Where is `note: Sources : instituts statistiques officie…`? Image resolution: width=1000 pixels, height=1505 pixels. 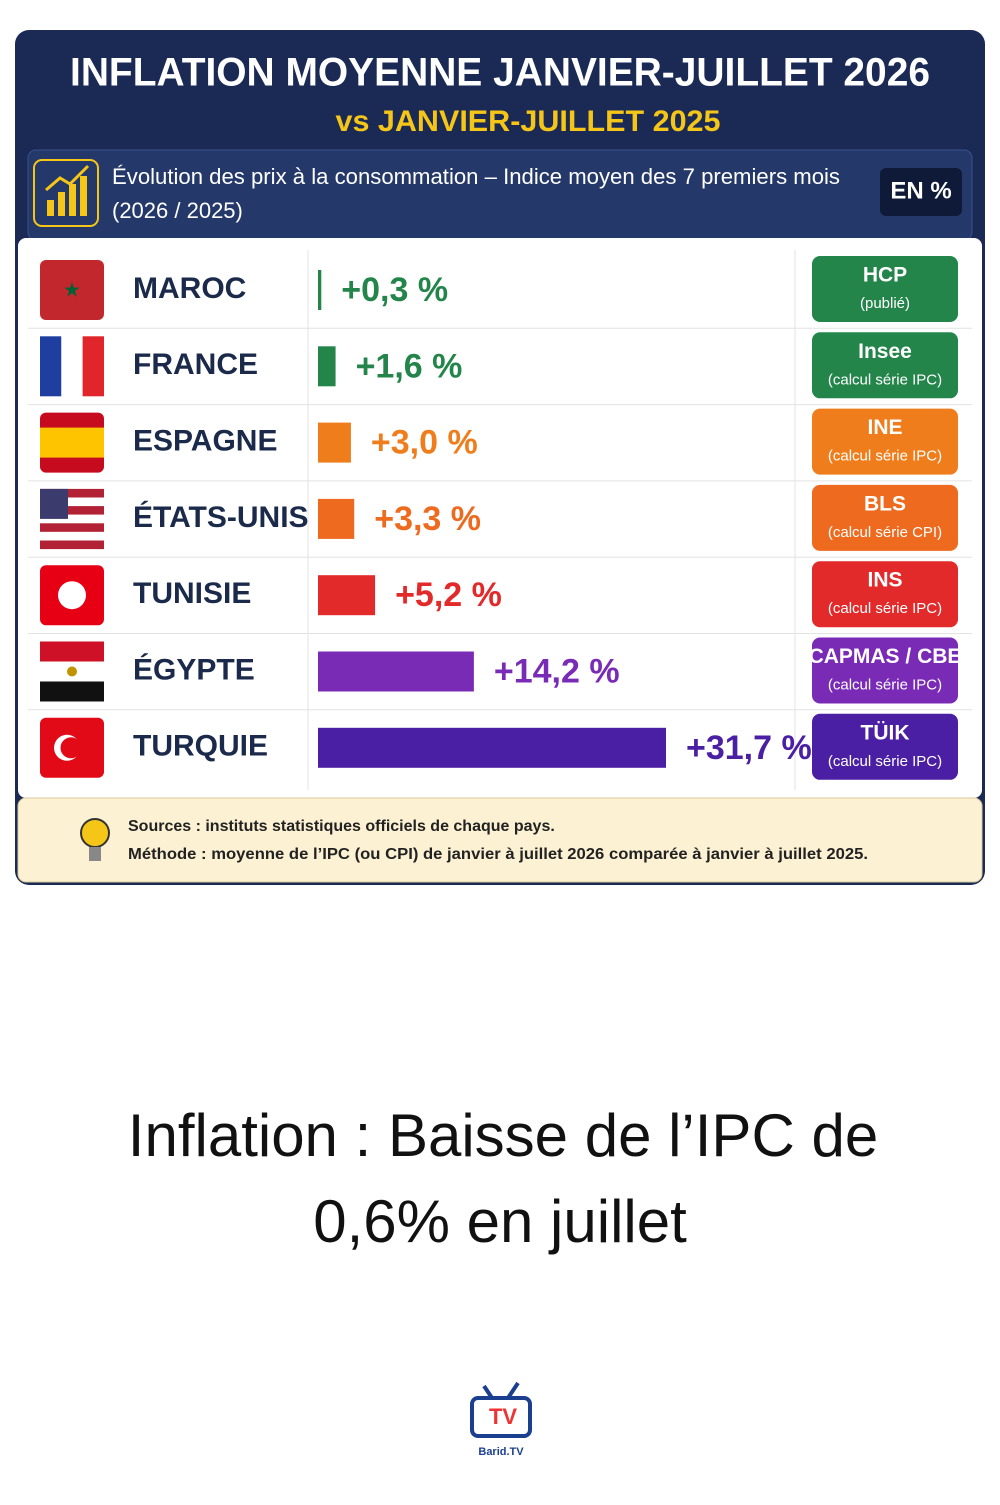
note: Sources : instituts statistiques officie… is located at coordinates (341, 826).